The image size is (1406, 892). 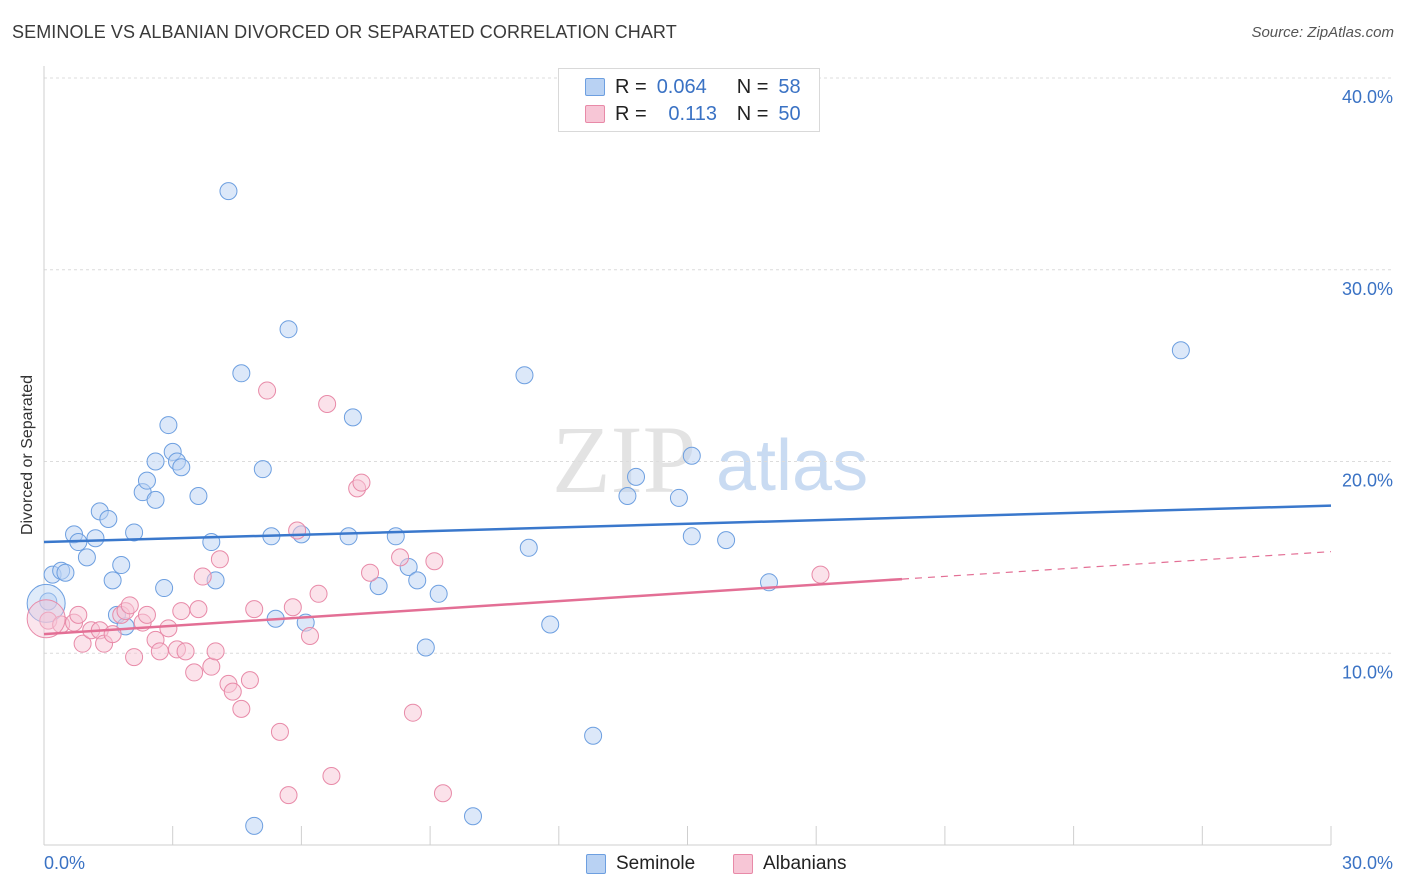 What do you see at coordinates (1322, 32) in the screenshot?
I see `chart-source: Source: ZipAtlas.com` at bounding box center [1322, 32].